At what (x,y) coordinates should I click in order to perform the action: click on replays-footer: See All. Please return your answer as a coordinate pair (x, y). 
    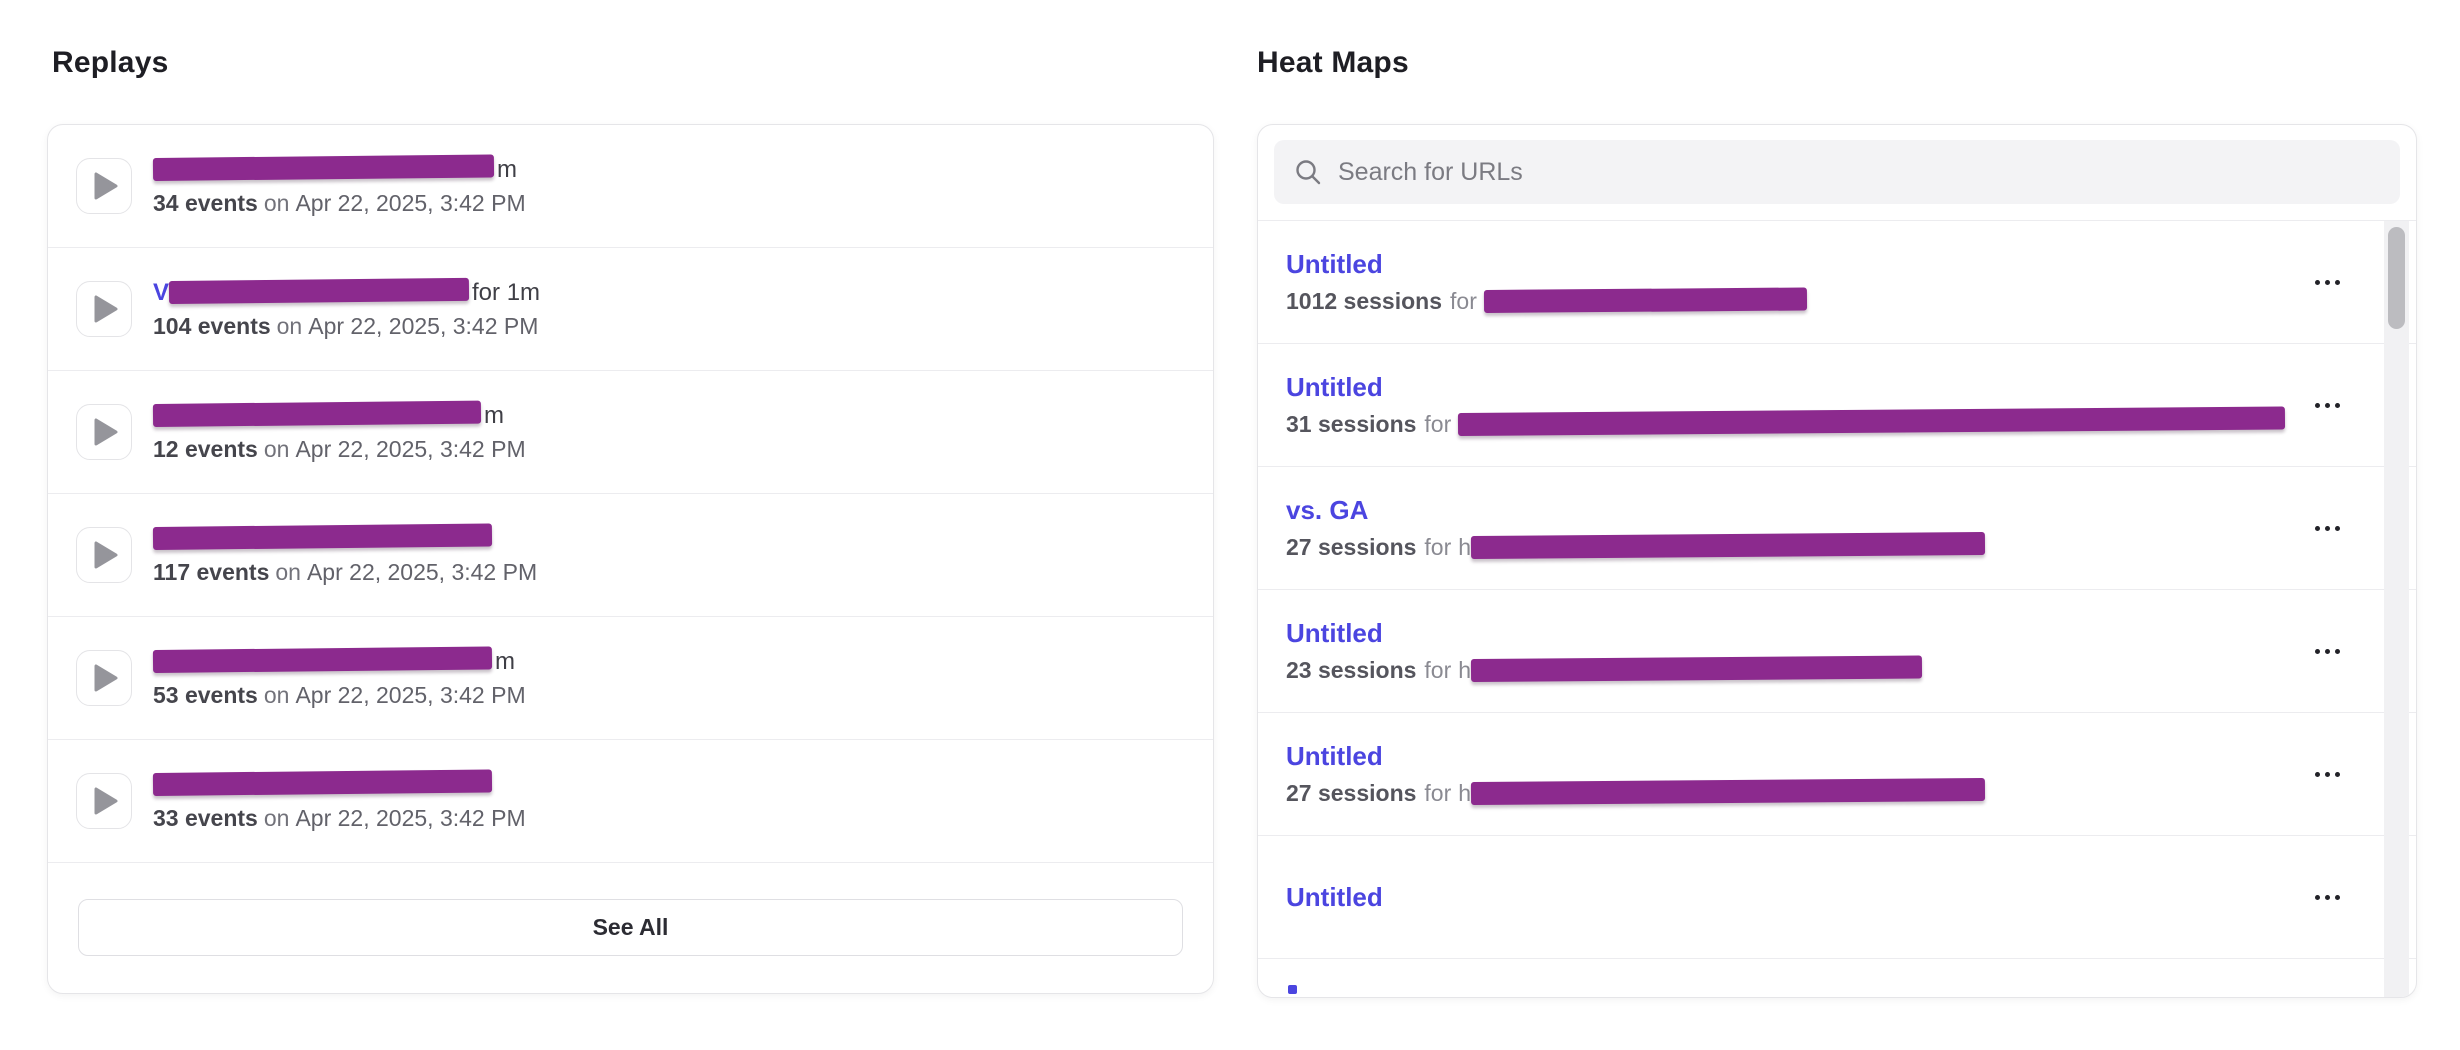
    Looking at the image, I should click on (630, 927).